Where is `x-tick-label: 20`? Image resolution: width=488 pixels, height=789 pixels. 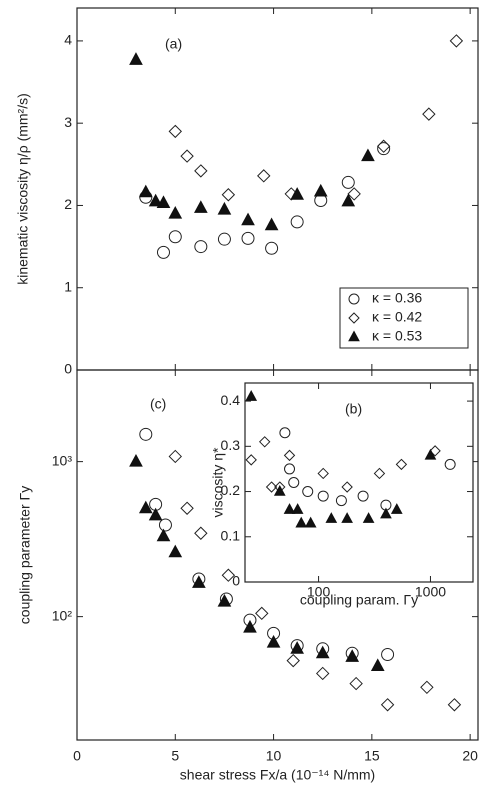
x-tick-label: 20 is located at coordinates (470, 756).